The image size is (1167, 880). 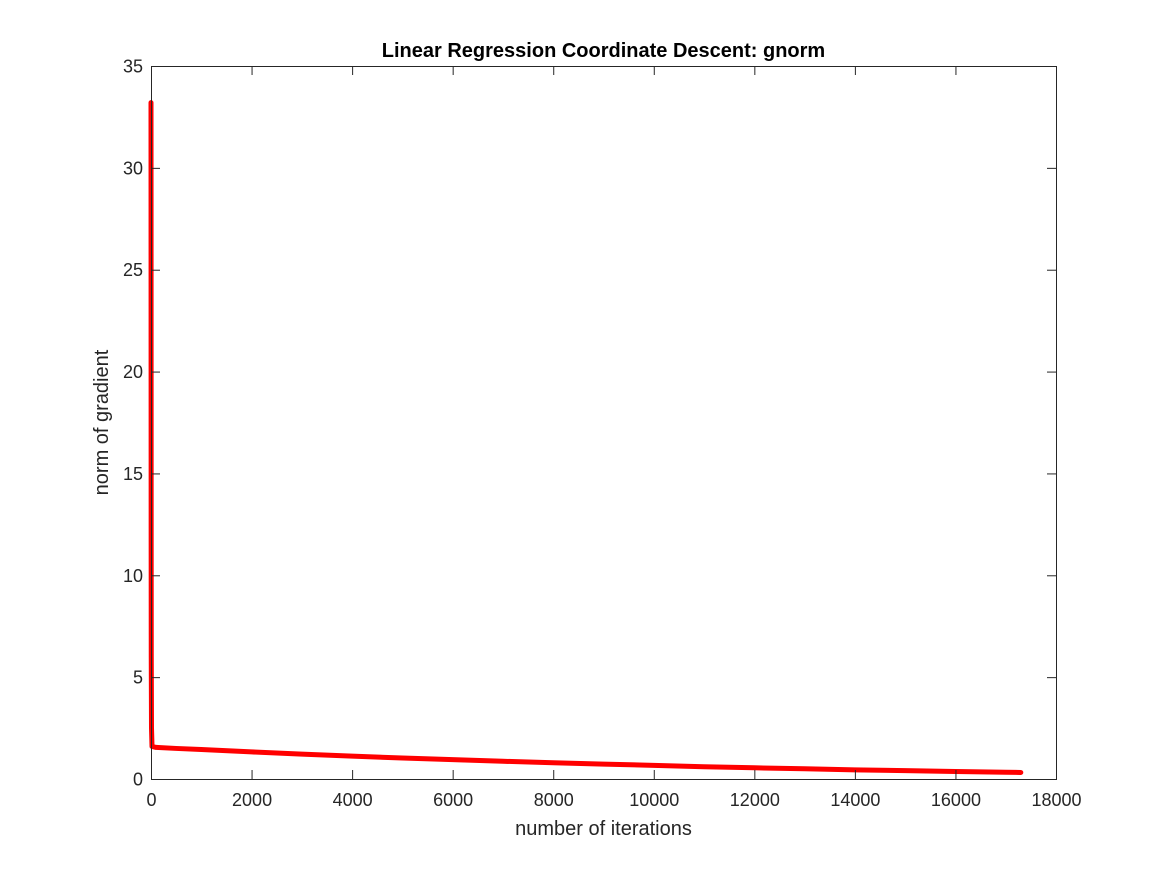 What do you see at coordinates (353, 800) in the screenshot?
I see `x-tick-label: 4000` at bounding box center [353, 800].